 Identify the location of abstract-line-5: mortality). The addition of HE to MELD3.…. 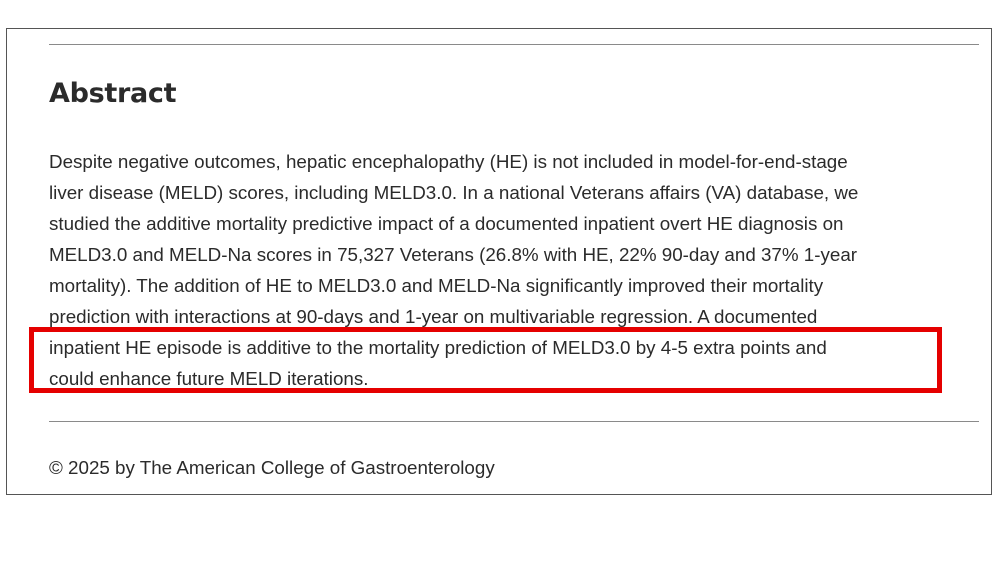
(436, 285).